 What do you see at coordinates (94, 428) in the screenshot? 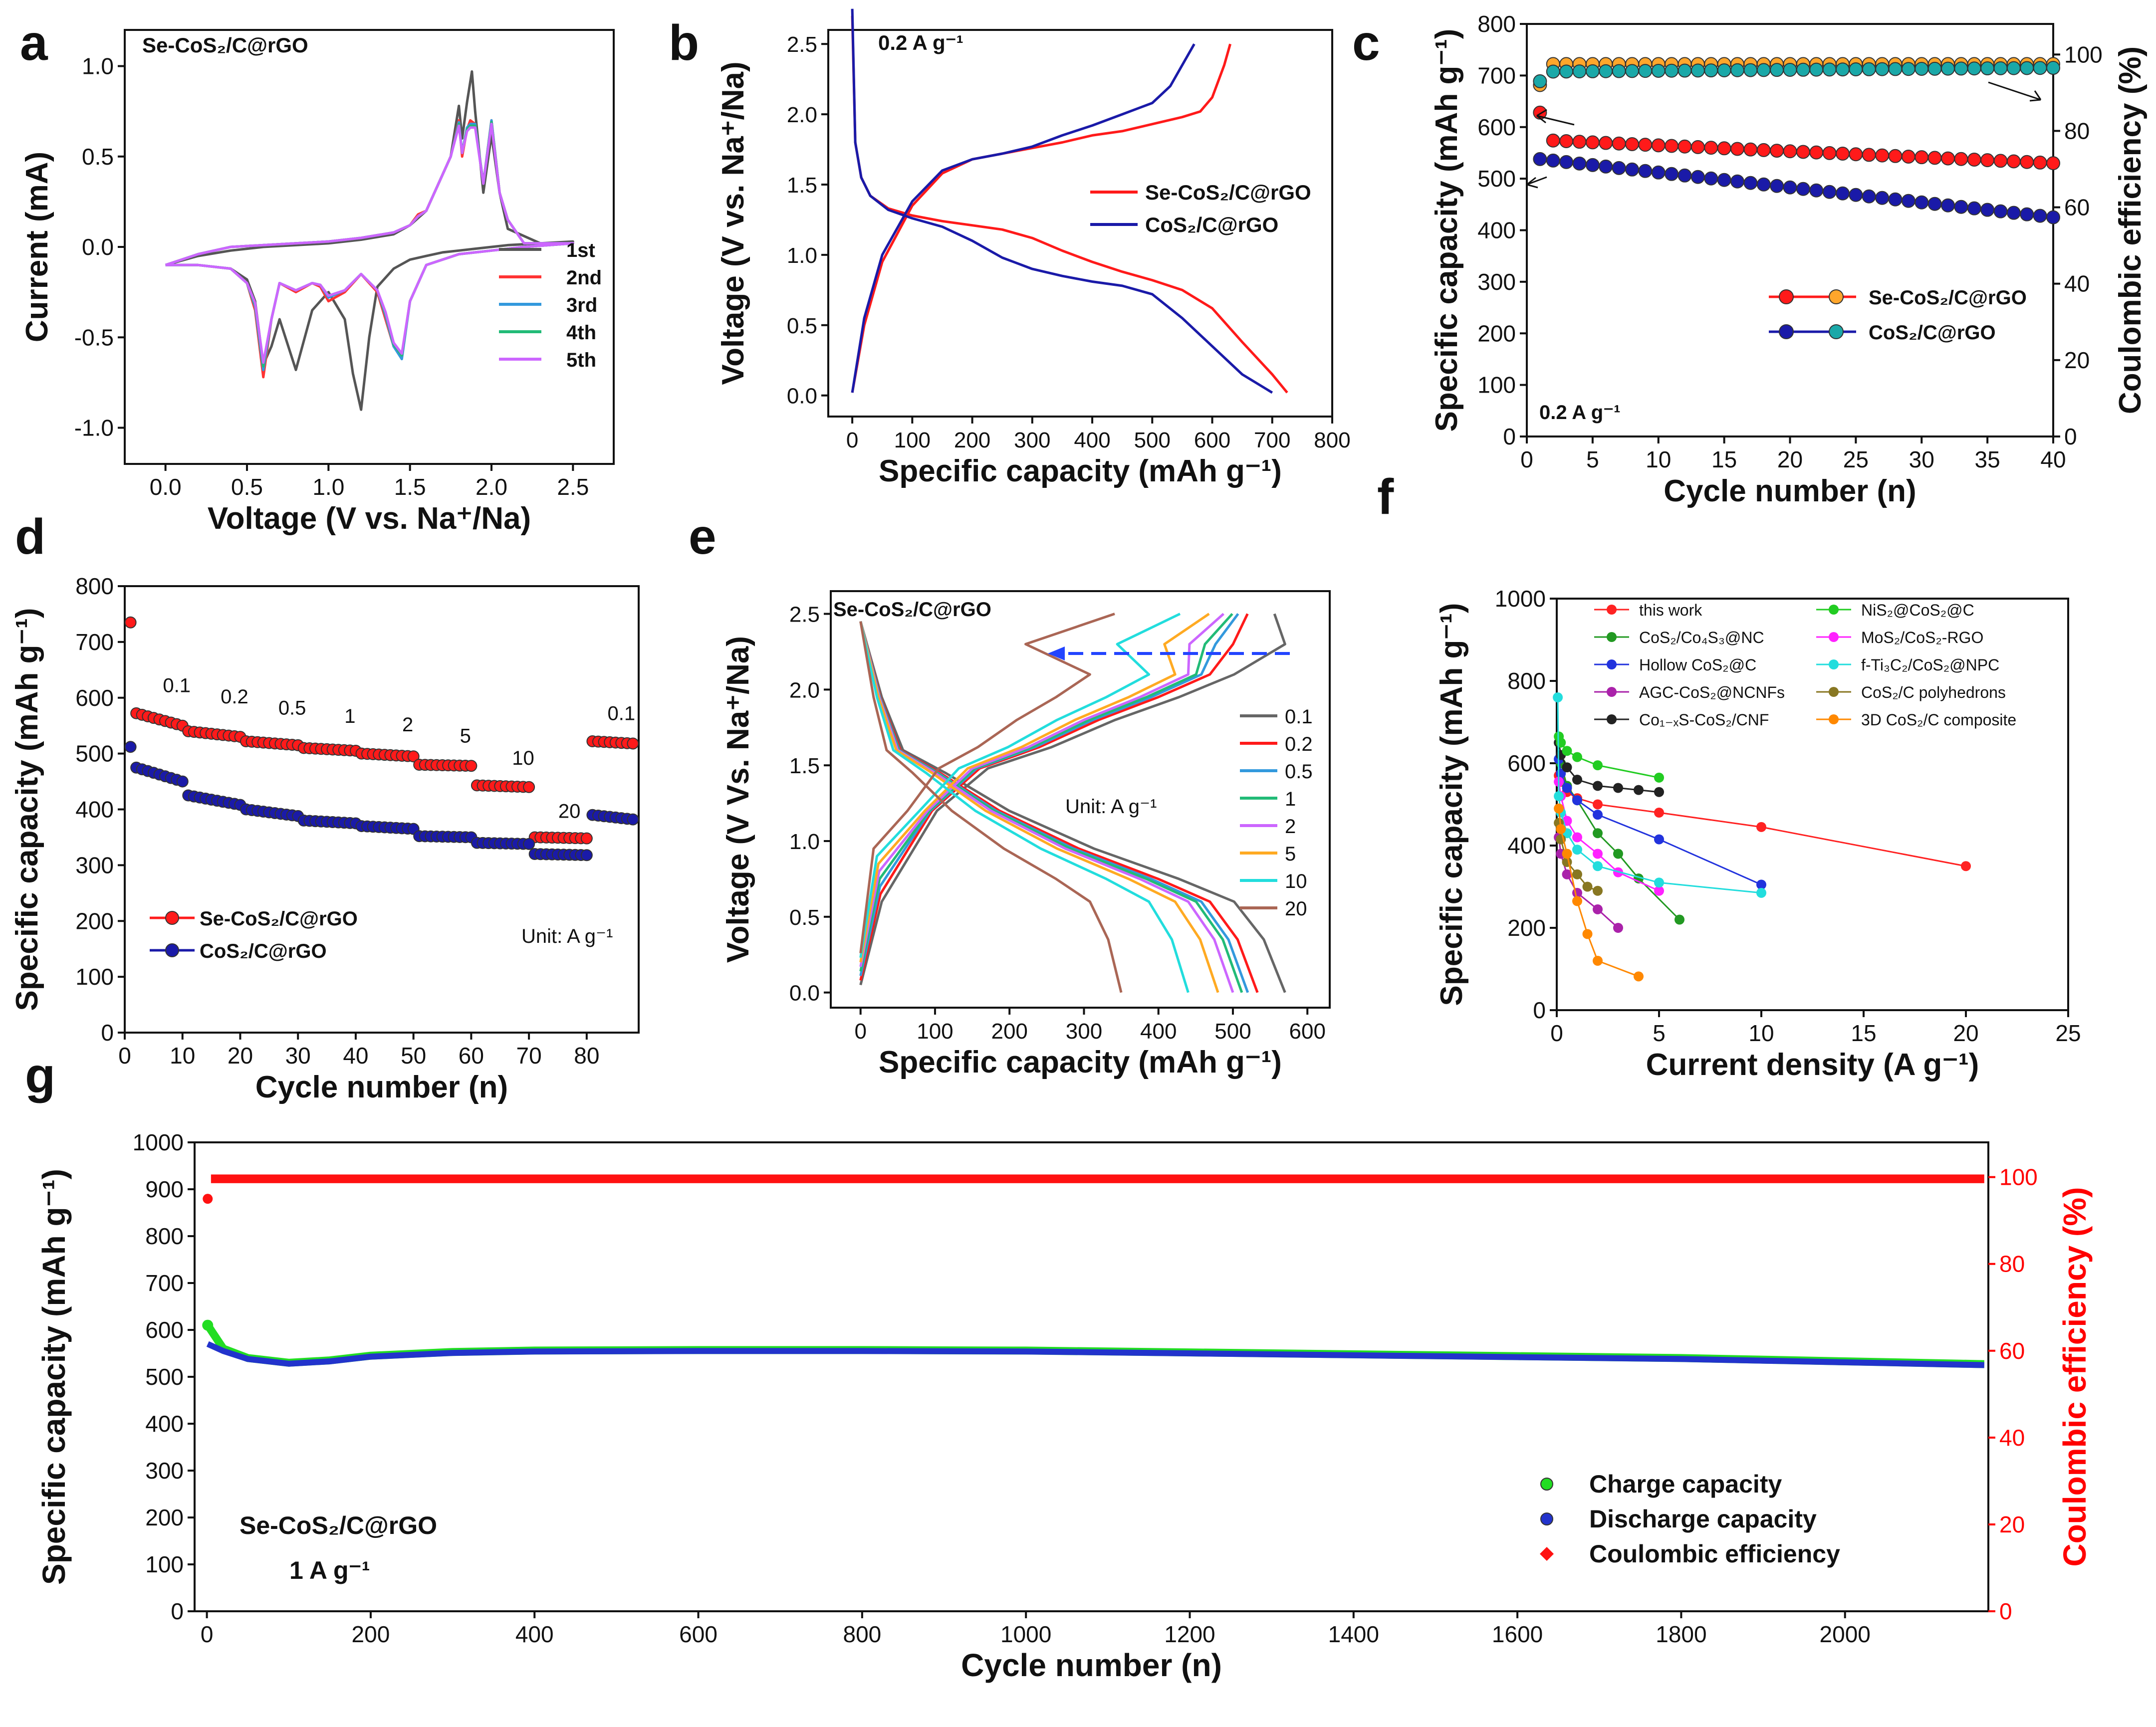
I see `y-tick-label: -1.0` at bounding box center [94, 428].